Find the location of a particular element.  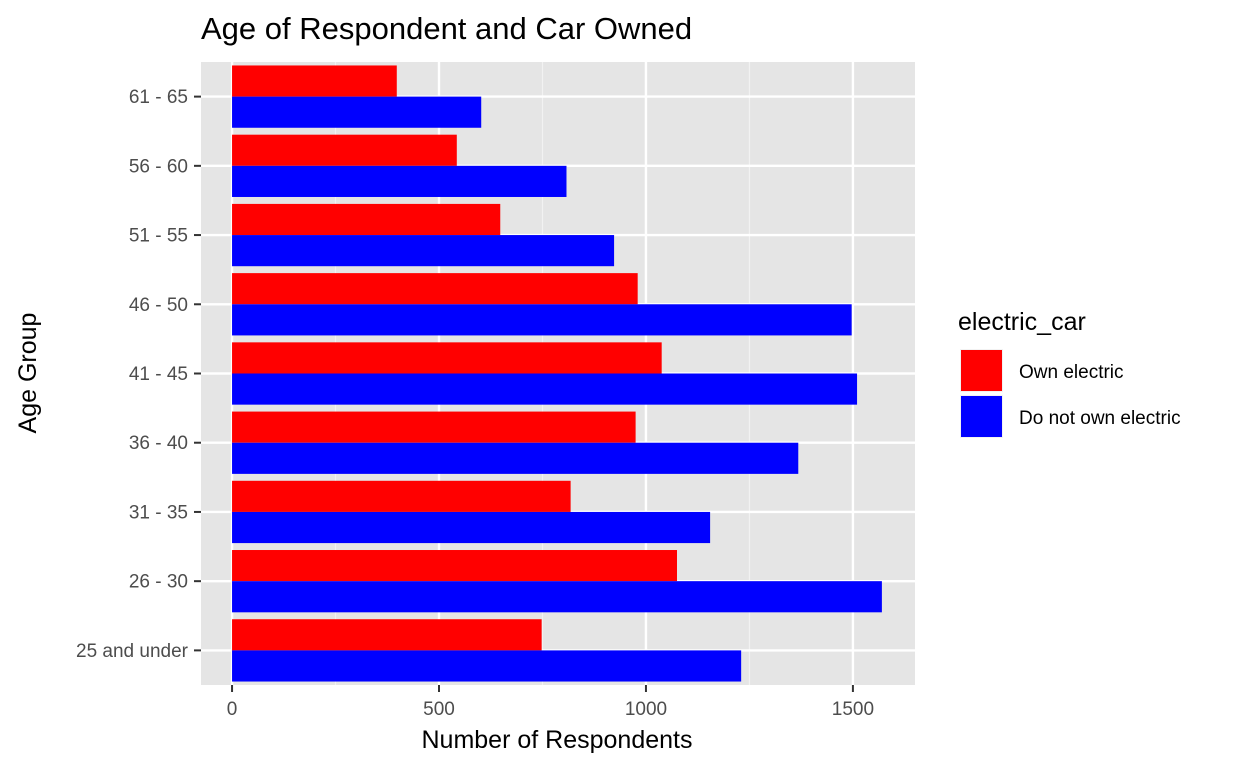

y-tick-label: 56 - 60 is located at coordinates (158, 166).